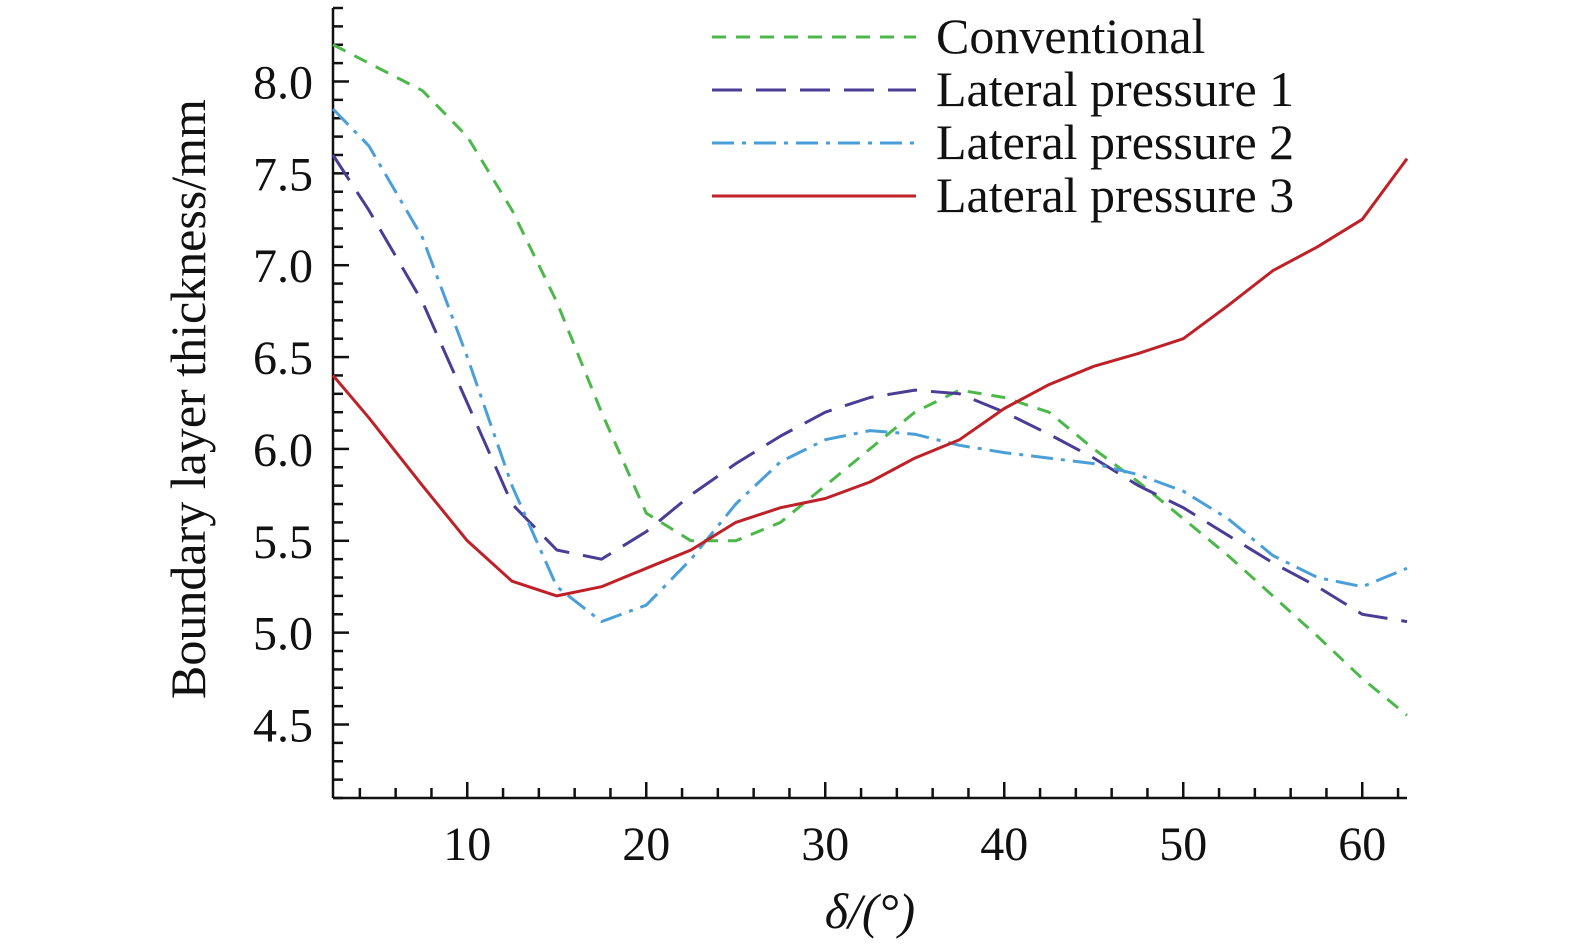 The height and width of the screenshot is (949, 1575). What do you see at coordinates (283, 634) in the screenshot?
I see `y-tick-label: 5.0` at bounding box center [283, 634].